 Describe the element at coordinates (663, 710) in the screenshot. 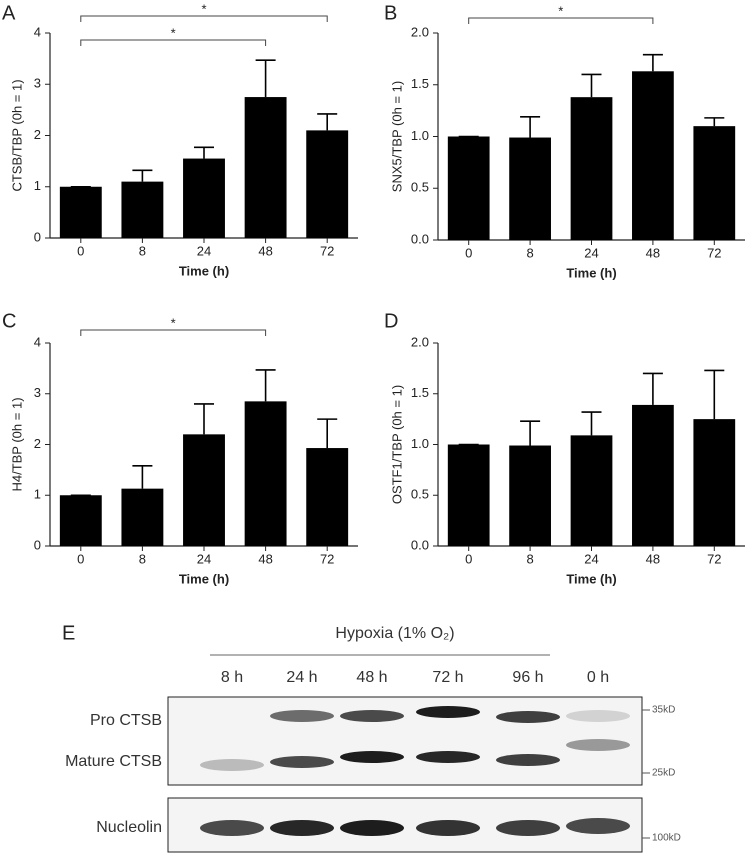

I see `marker-label: 35kD` at that location.